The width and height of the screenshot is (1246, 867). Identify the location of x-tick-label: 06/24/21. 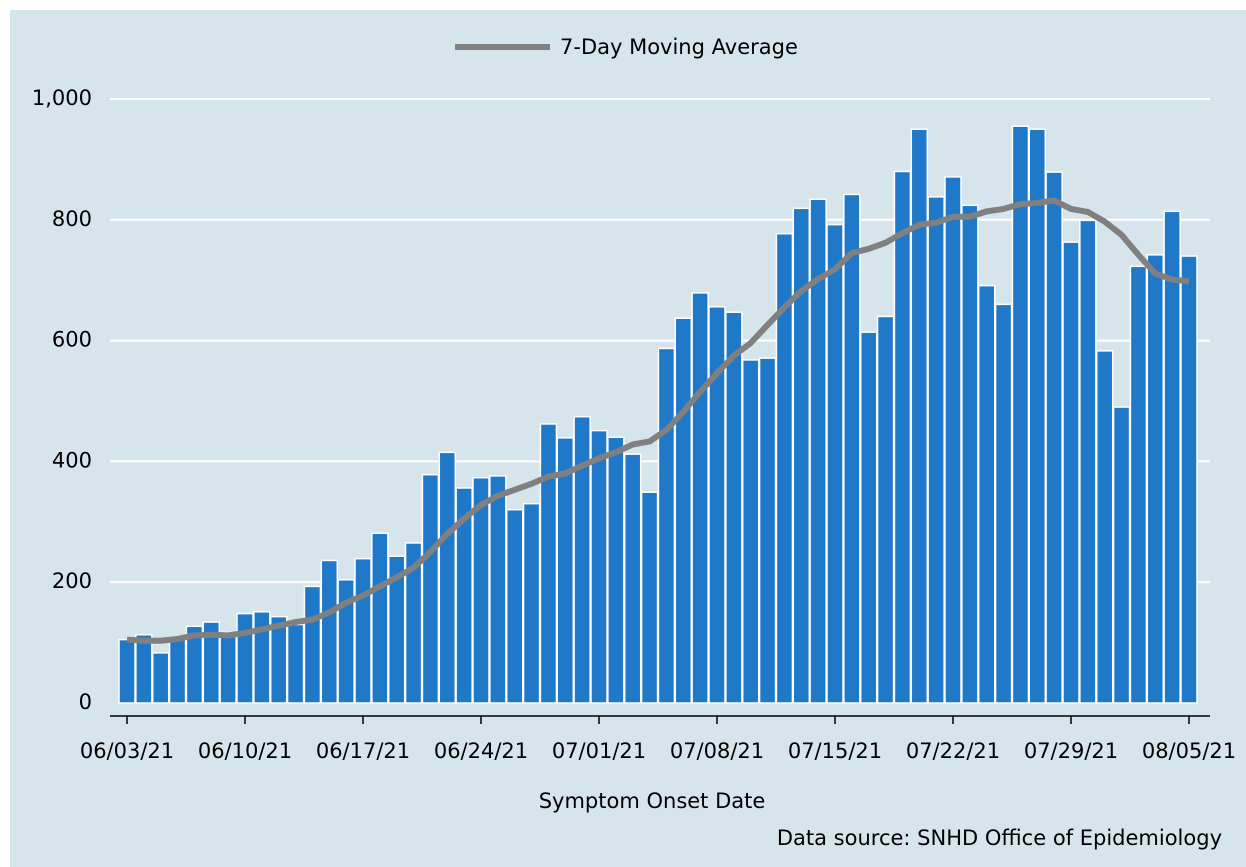
(481, 751).